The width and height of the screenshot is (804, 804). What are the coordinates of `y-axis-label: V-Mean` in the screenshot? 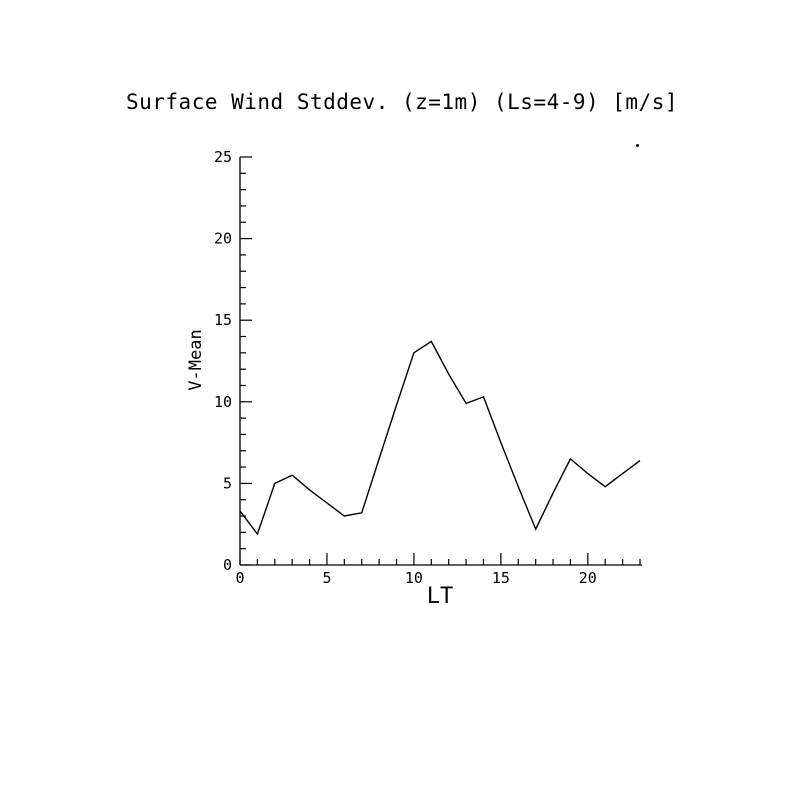 It's located at (196, 360).